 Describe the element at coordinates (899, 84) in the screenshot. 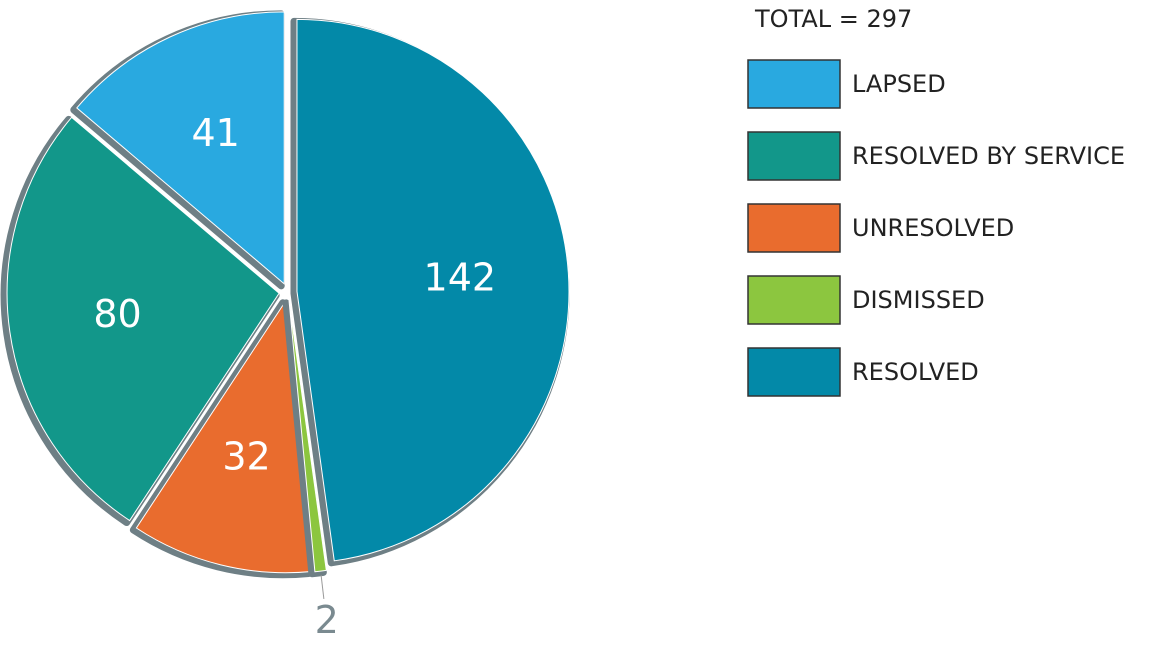

I see `legend-label: LAPSED` at that location.